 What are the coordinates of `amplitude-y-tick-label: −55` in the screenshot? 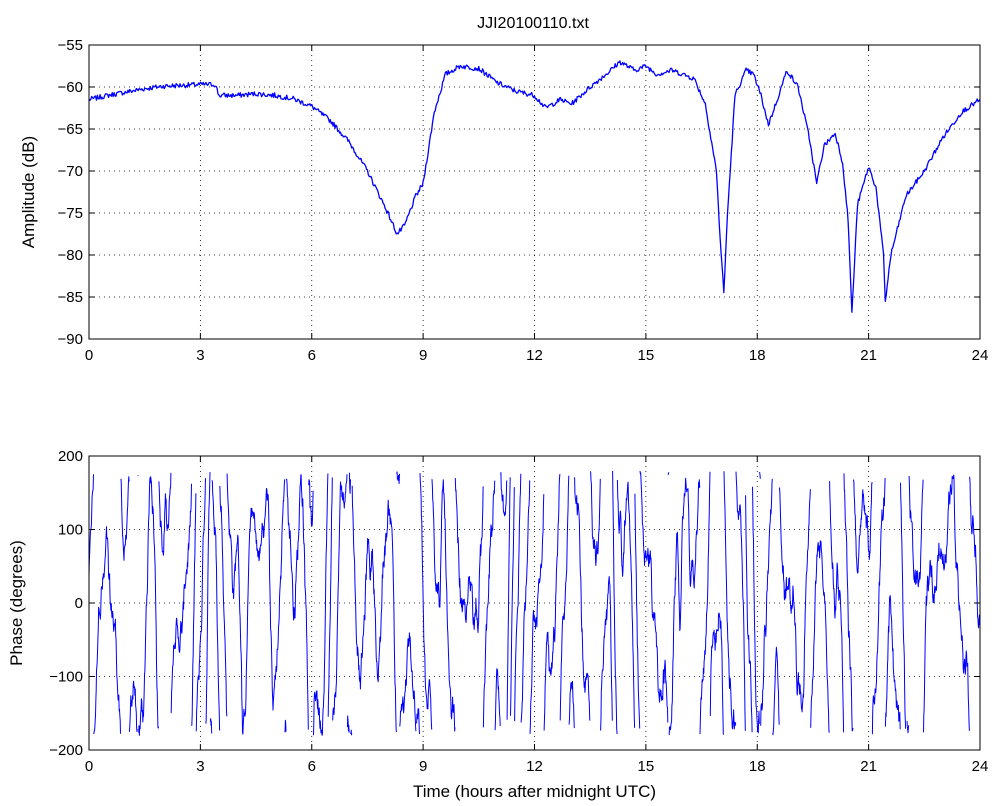 It's located at (70, 45).